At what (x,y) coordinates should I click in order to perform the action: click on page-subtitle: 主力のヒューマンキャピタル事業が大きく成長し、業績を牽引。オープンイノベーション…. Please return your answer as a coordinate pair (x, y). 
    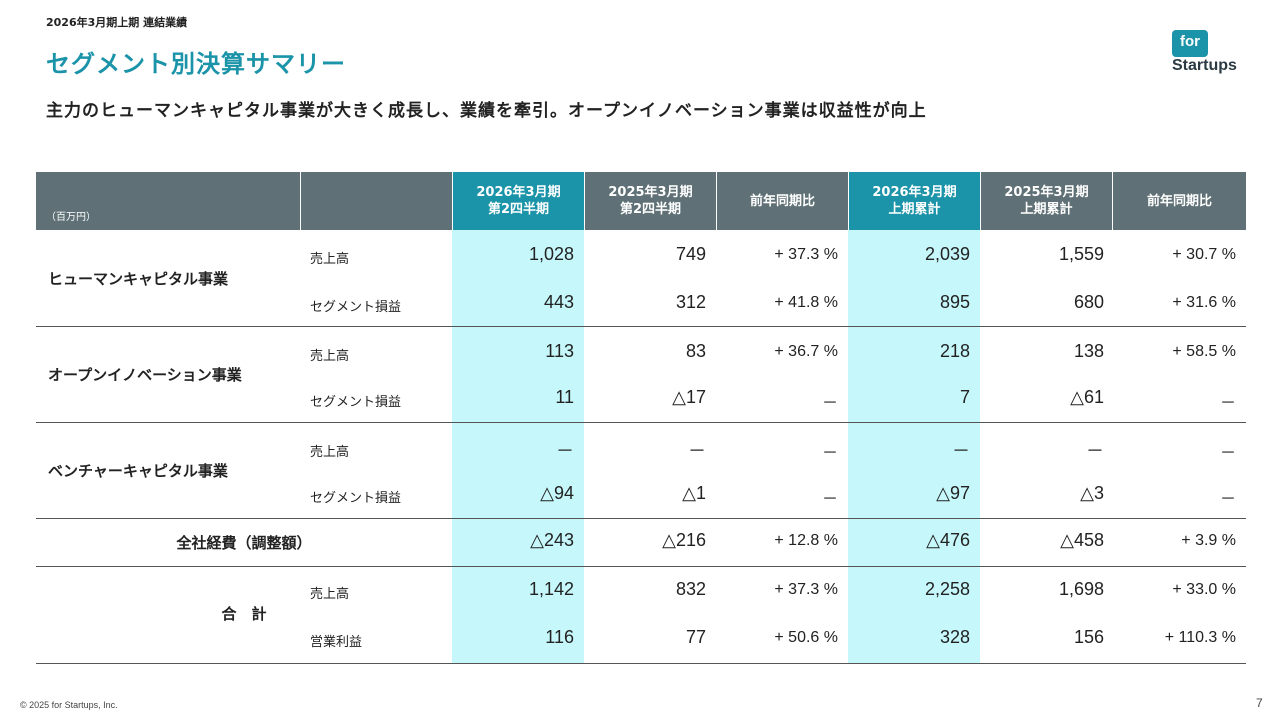
    Looking at the image, I should click on (486, 111).